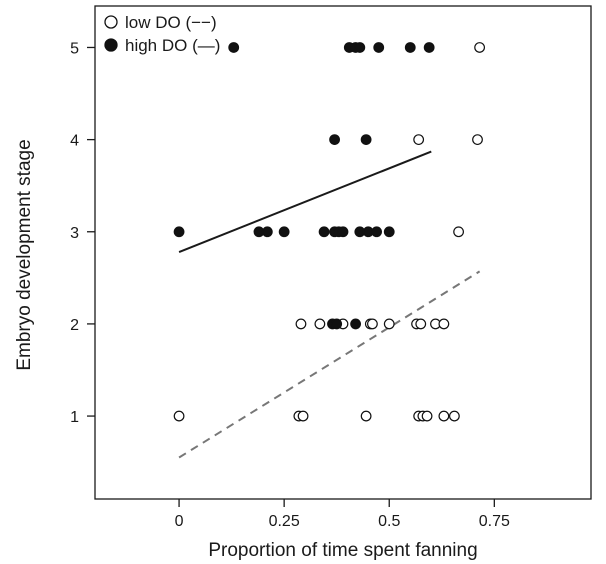 This screenshot has width=606, height=564. I want to click on high-do-trend-line, so click(305, 201).